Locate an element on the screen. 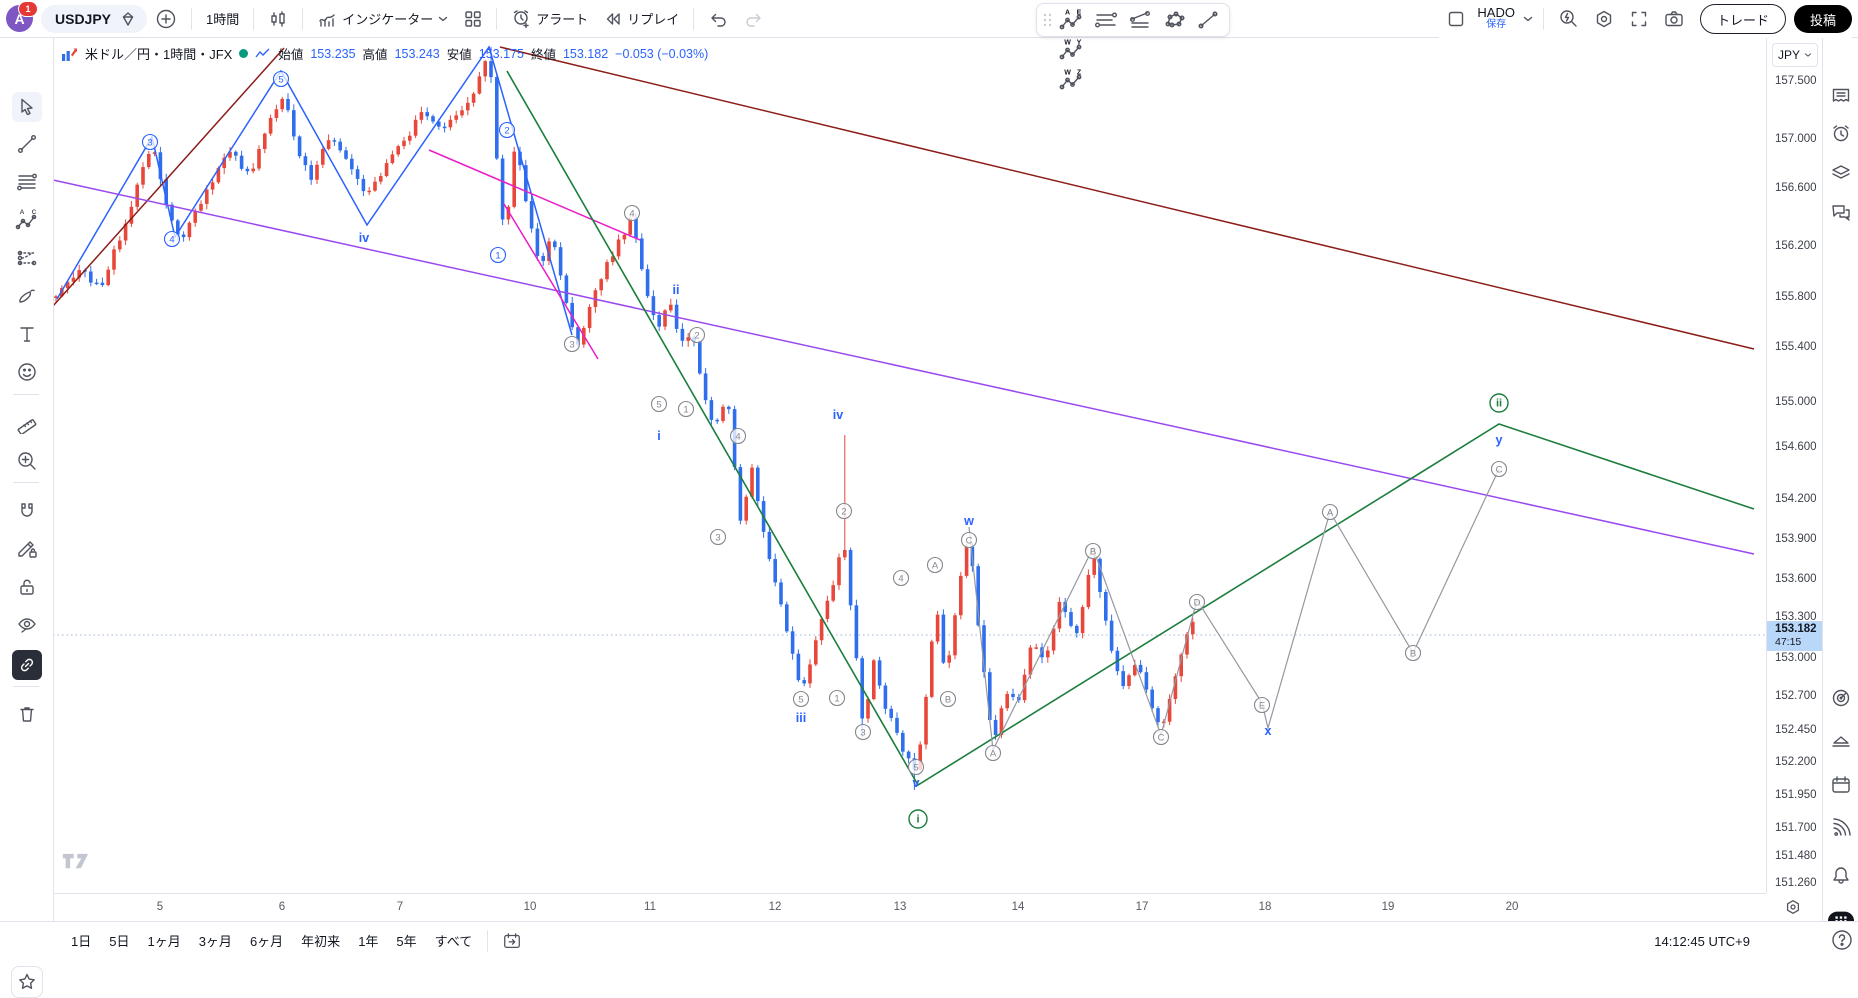 The image size is (1858, 998). favorites-star-button is located at coordinates (27, 982).